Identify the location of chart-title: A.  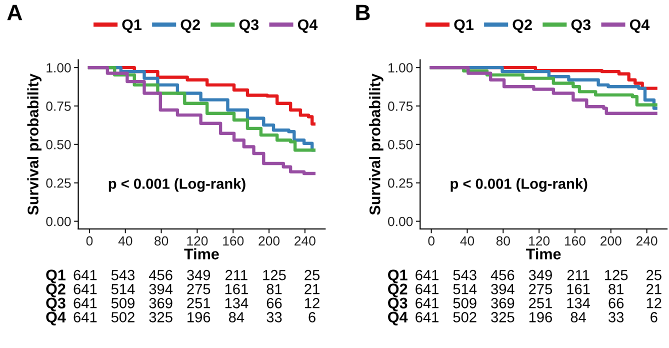
(14, 12).